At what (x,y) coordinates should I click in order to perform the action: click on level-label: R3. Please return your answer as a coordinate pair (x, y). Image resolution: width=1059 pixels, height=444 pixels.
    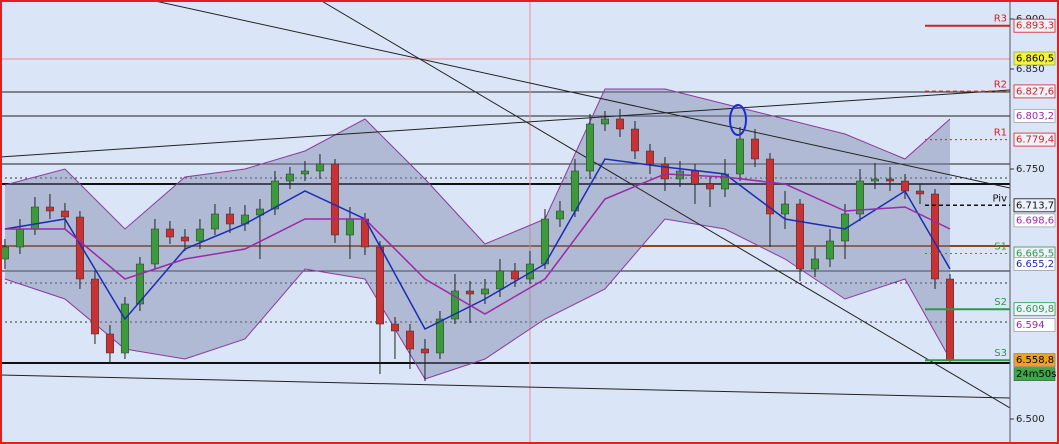
    Looking at the image, I should click on (1000, 19).